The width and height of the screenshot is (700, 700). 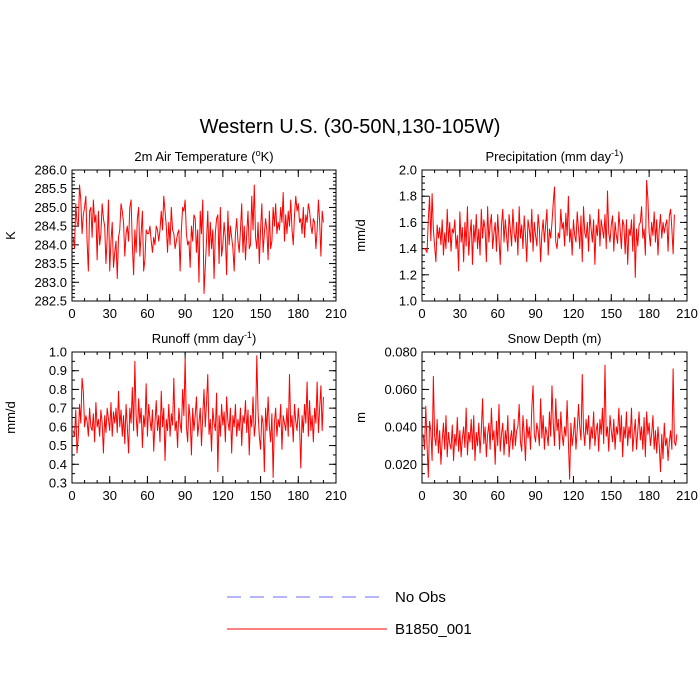 I want to click on y-tick-label: 0.7, so click(x=58, y=408).